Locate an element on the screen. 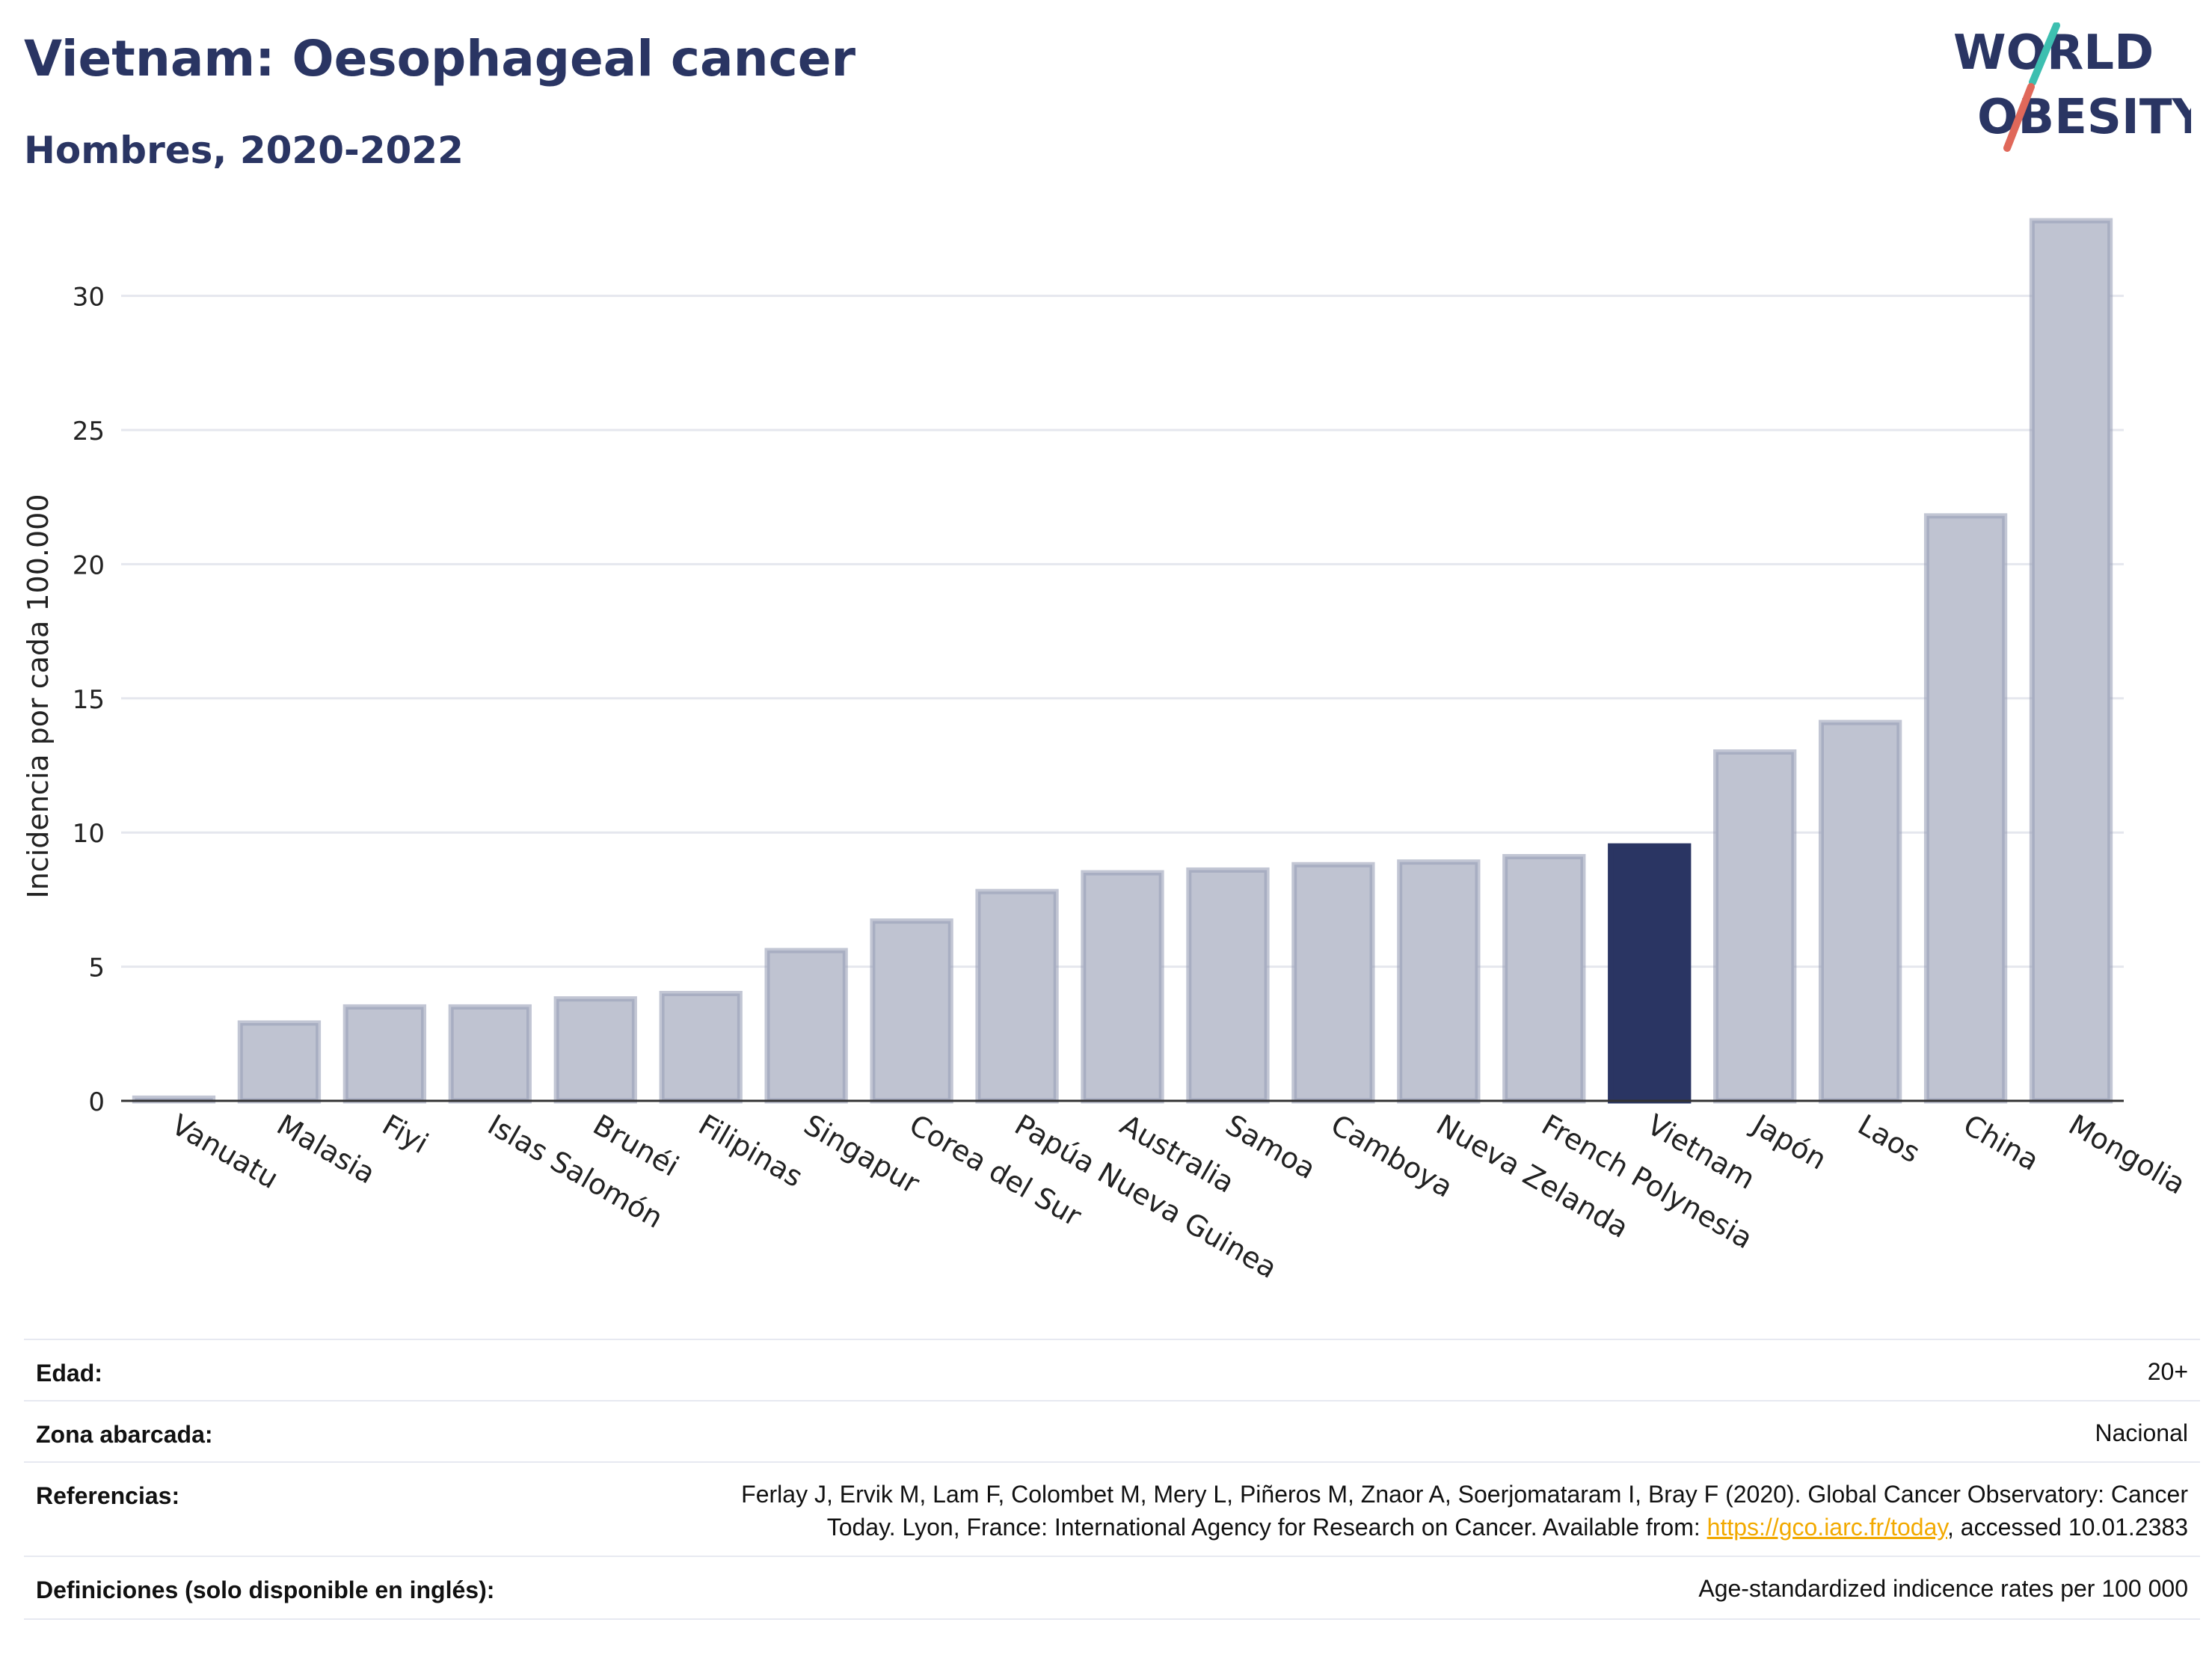 The image size is (2212, 1655). y-tick-label: 15 is located at coordinates (89, 700).